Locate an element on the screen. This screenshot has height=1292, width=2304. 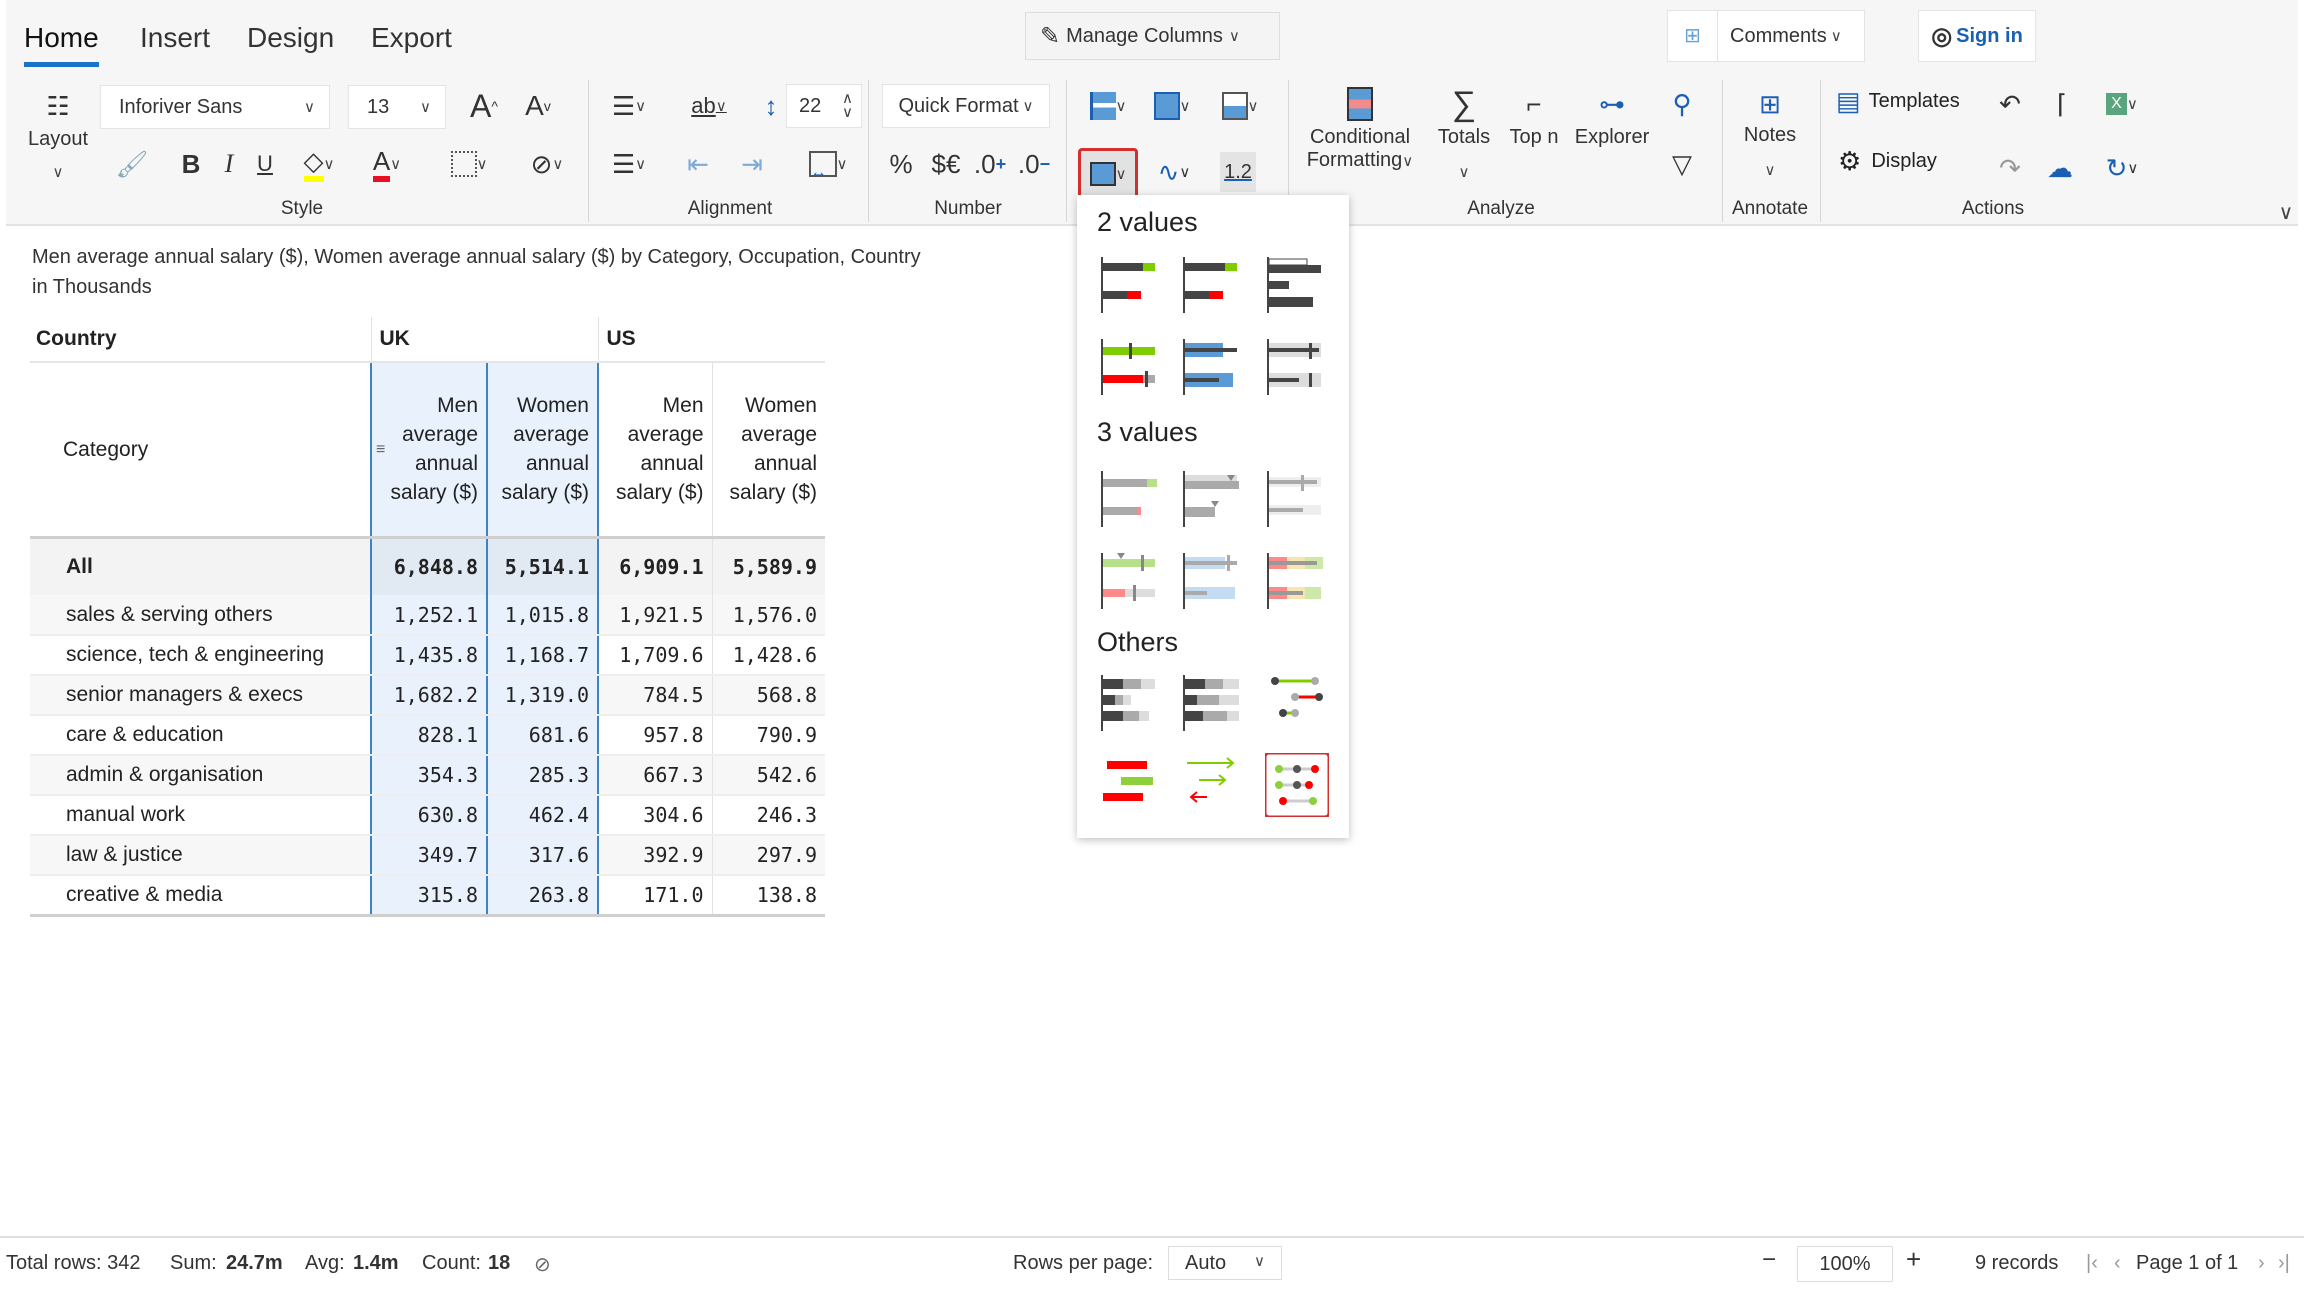
table-row: admin & organisation 354.3 285.3 667.3 542.6 is located at coordinates (427, 775).